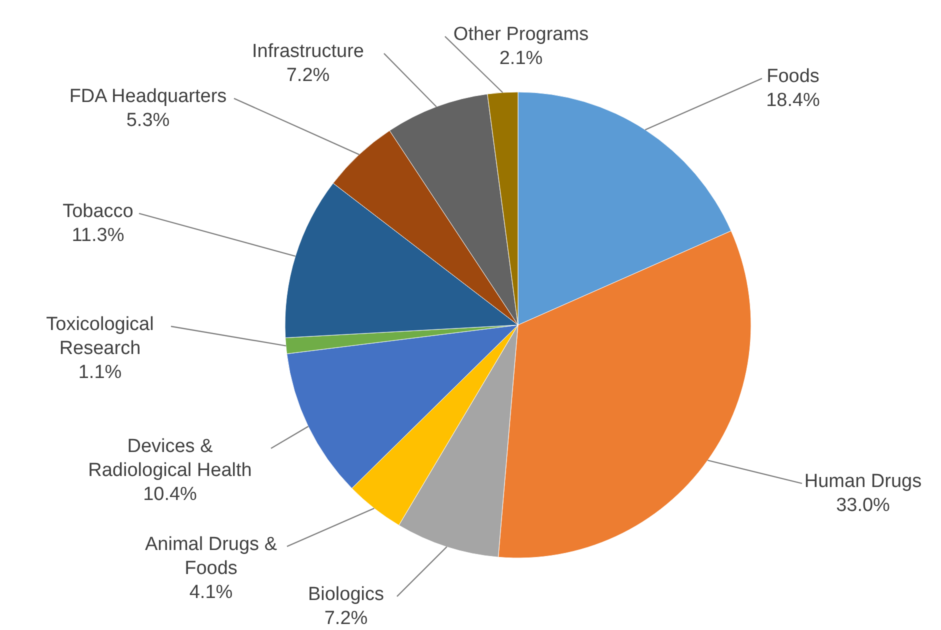 The width and height of the screenshot is (941, 630). Describe the element at coordinates (211, 592) in the screenshot. I see `data-label: 4.1%` at that location.